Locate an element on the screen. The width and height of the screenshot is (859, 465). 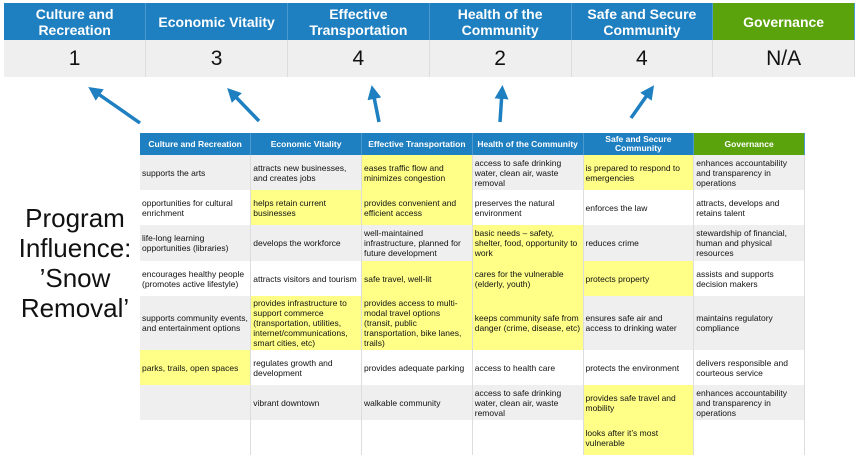
detail-header: Economic Vitality is located at coordinates (306, 144).